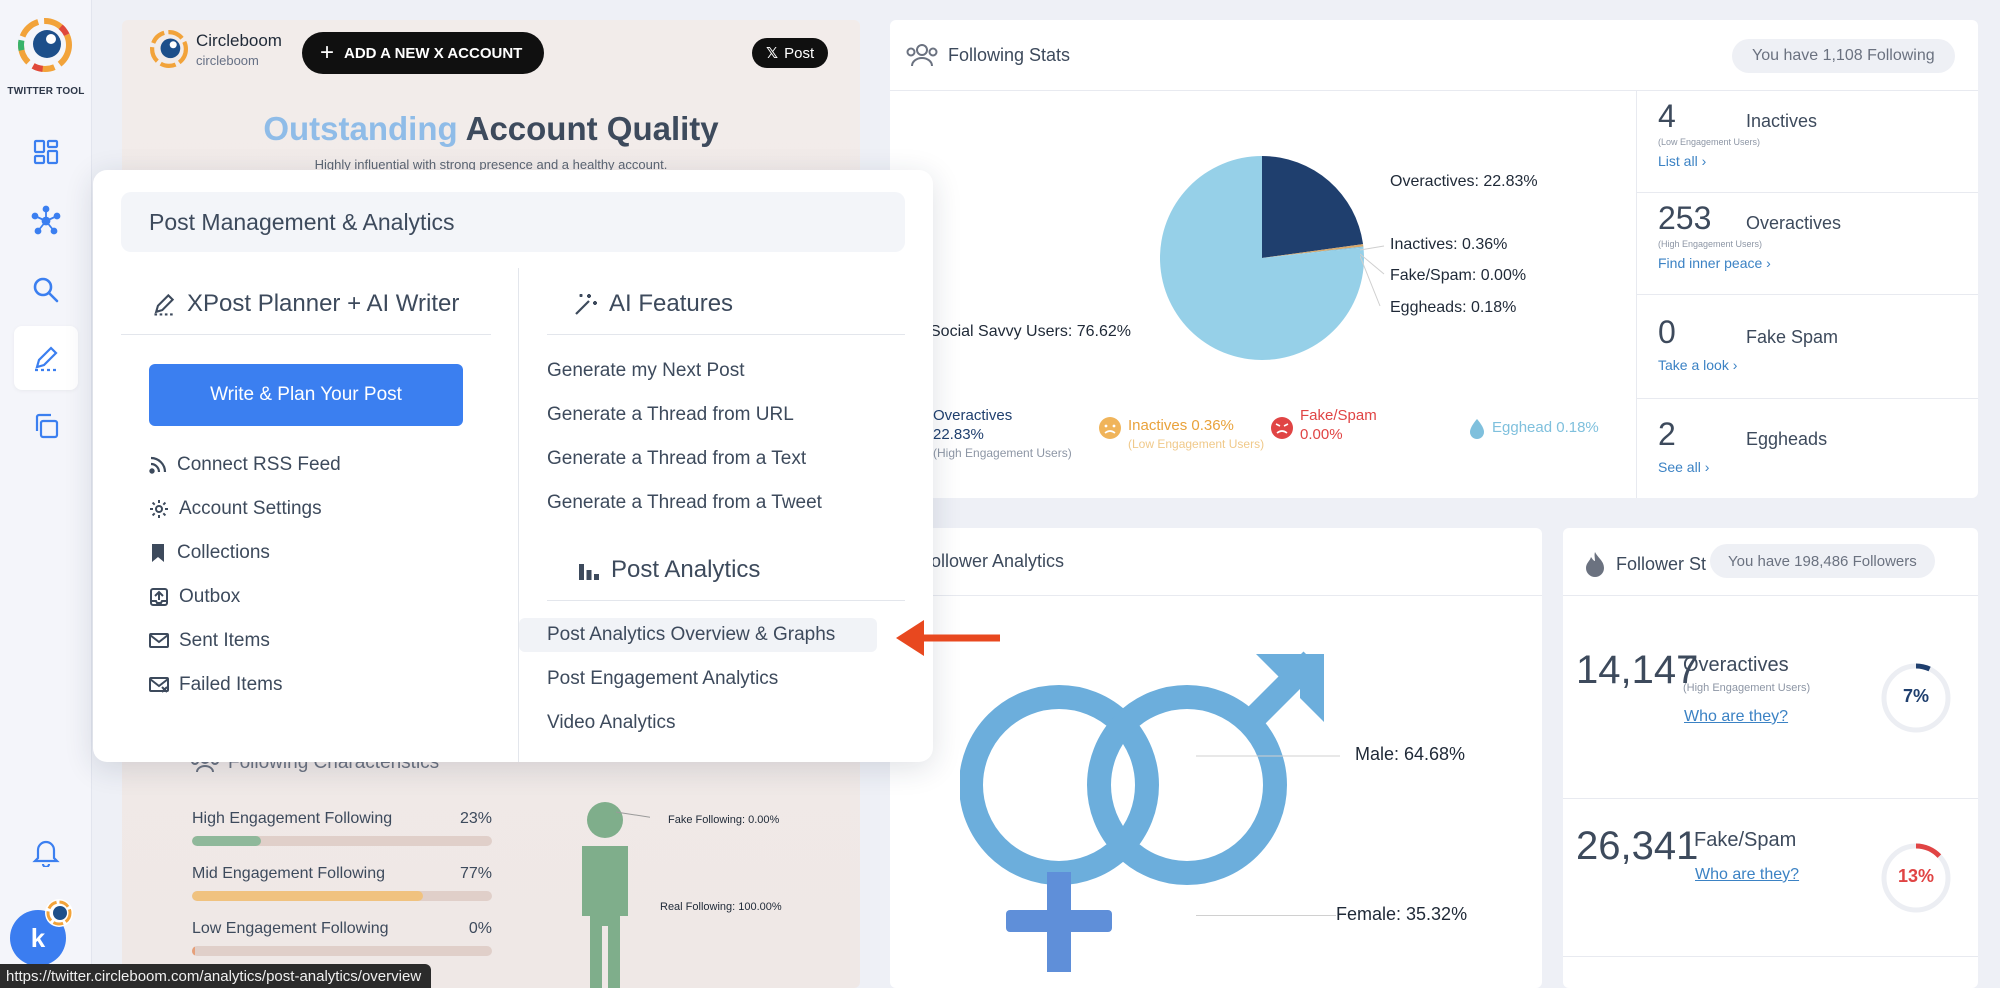 Image resolution: width=2000 pixels, height=988 pixels. I want to click on fire-icon, so click(1595, 564).